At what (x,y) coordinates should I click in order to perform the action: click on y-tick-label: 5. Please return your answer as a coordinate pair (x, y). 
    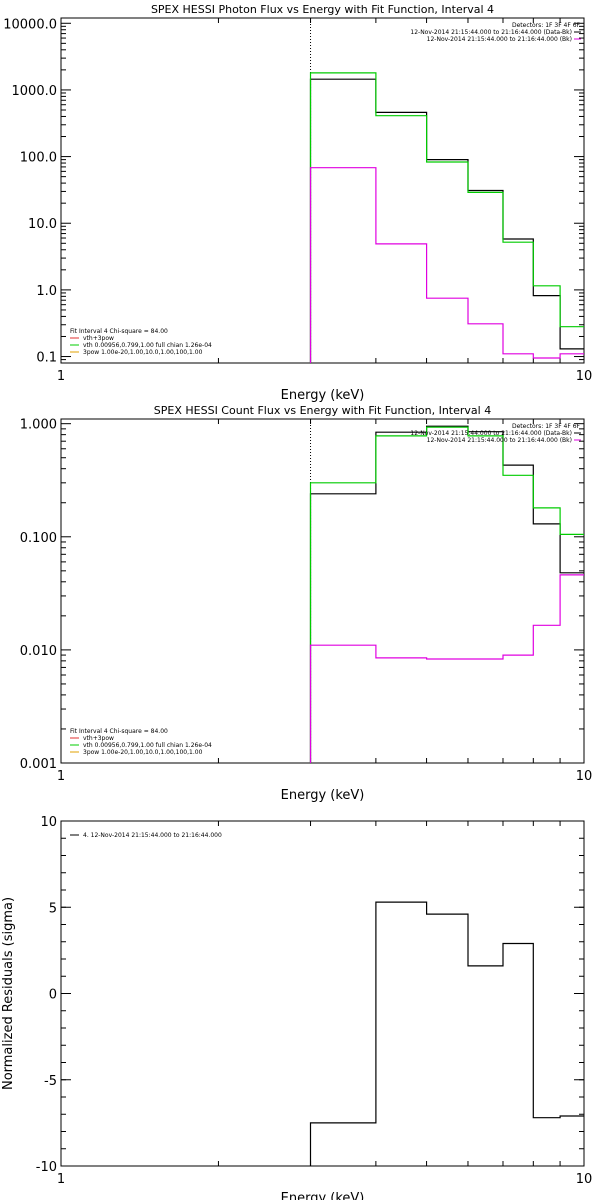
    Looking at the image, I should click on (53, 908).